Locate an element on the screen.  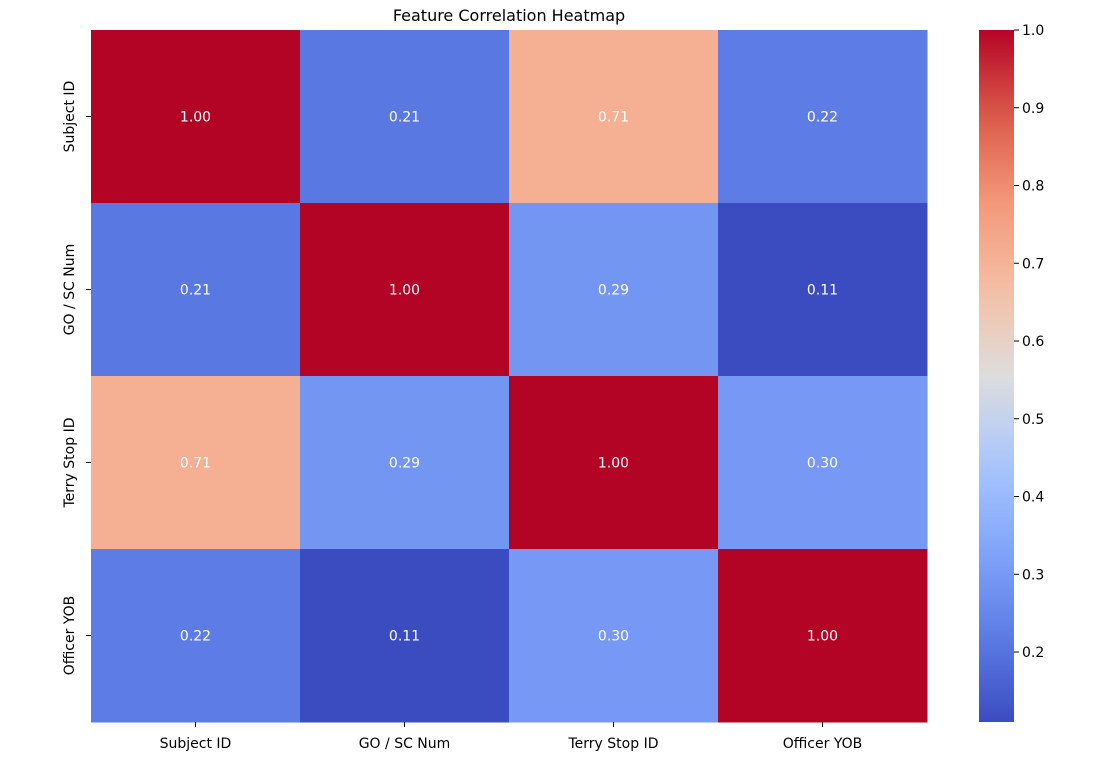
colorbar-tick-label: 0.6 is located at coordinates (1033, 342).